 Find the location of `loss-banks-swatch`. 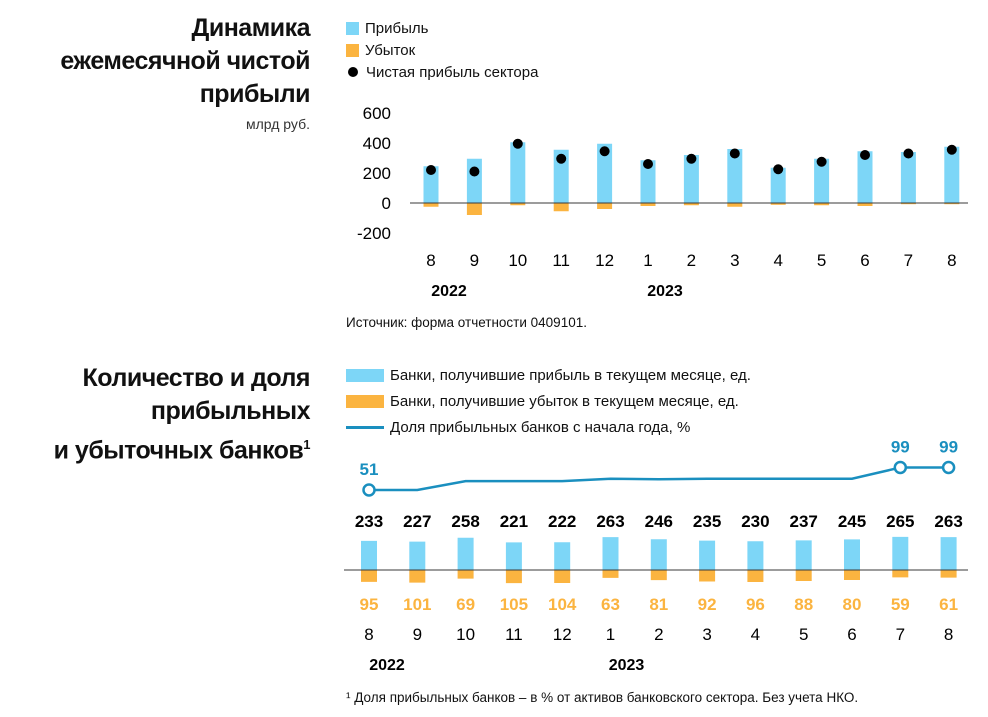

loss-banks-swatch is located at coordinates (365, 401).